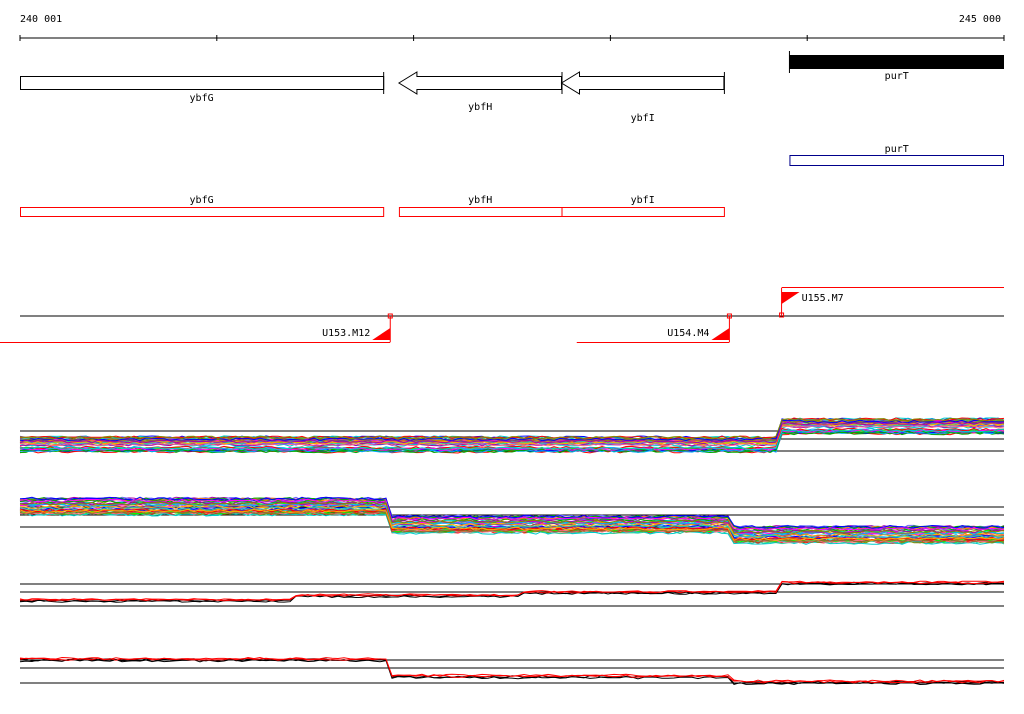 This screenshot has height=714, width=1024. What do you see at coordinates (480, 212) in the screenshot?
I see `operon-box-ybfH` at bounding box center [480, 212].